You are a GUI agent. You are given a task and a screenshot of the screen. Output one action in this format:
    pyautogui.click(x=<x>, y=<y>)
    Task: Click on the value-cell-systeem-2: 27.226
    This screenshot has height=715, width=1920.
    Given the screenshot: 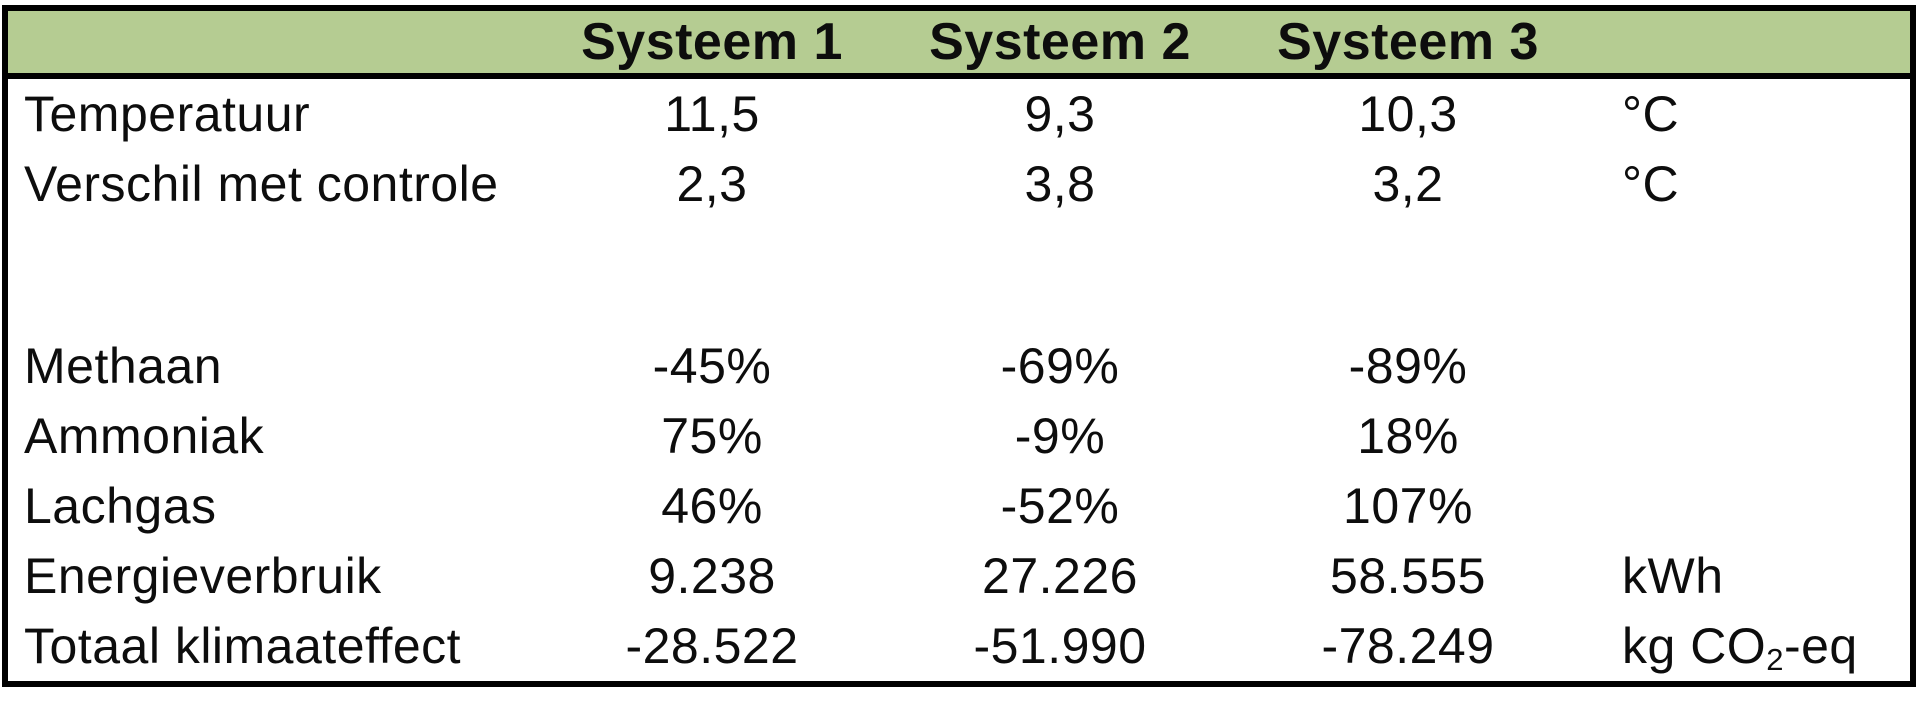 What is the action you would take?
    pyautogui.click(x=1060, y=576)
    